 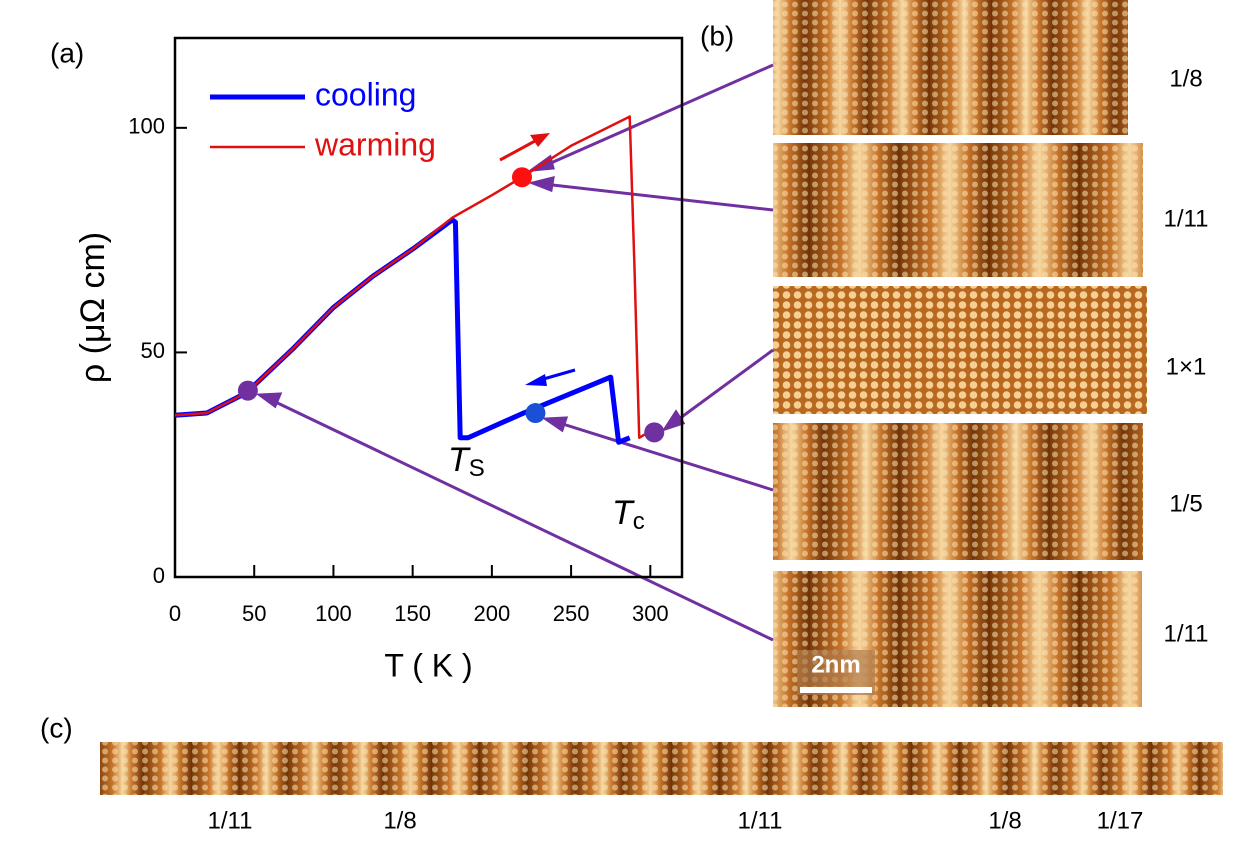 What do you see at coordinates (56, 727) in the screenshot?
I see `panel-label: (c)` at bounding box center [56, 727].